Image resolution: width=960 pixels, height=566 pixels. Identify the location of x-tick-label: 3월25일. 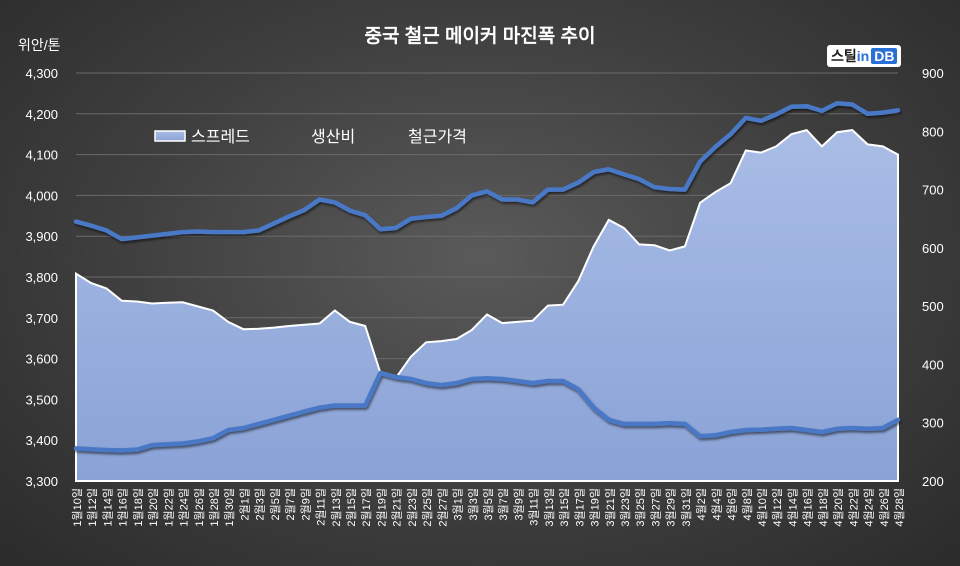
(640, 507).